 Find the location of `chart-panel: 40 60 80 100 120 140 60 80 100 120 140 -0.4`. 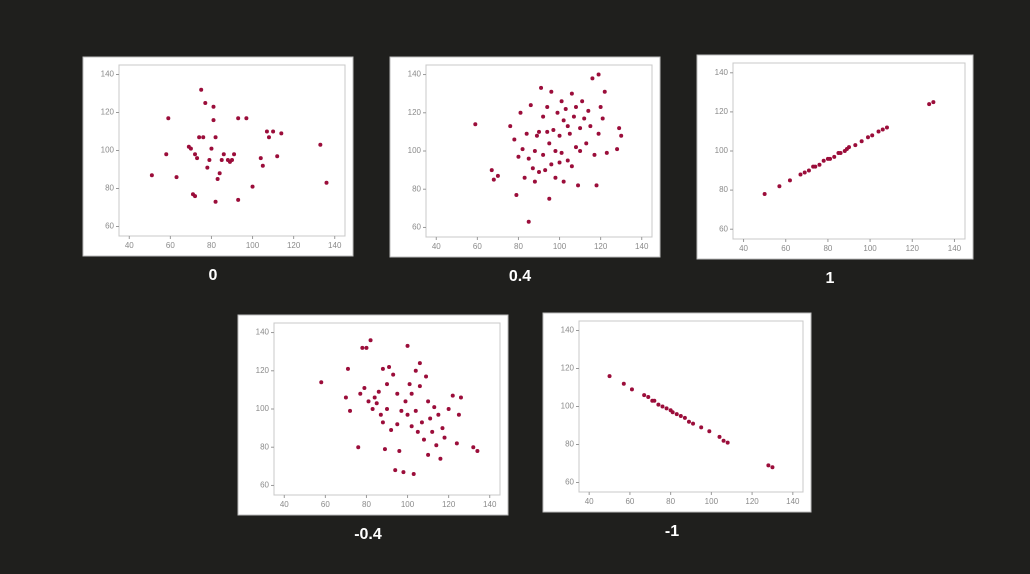

chart-panel: 40 60 80 100 120 140 60 80 100 120 140 -0.4 is located at coordinates (373, 428).